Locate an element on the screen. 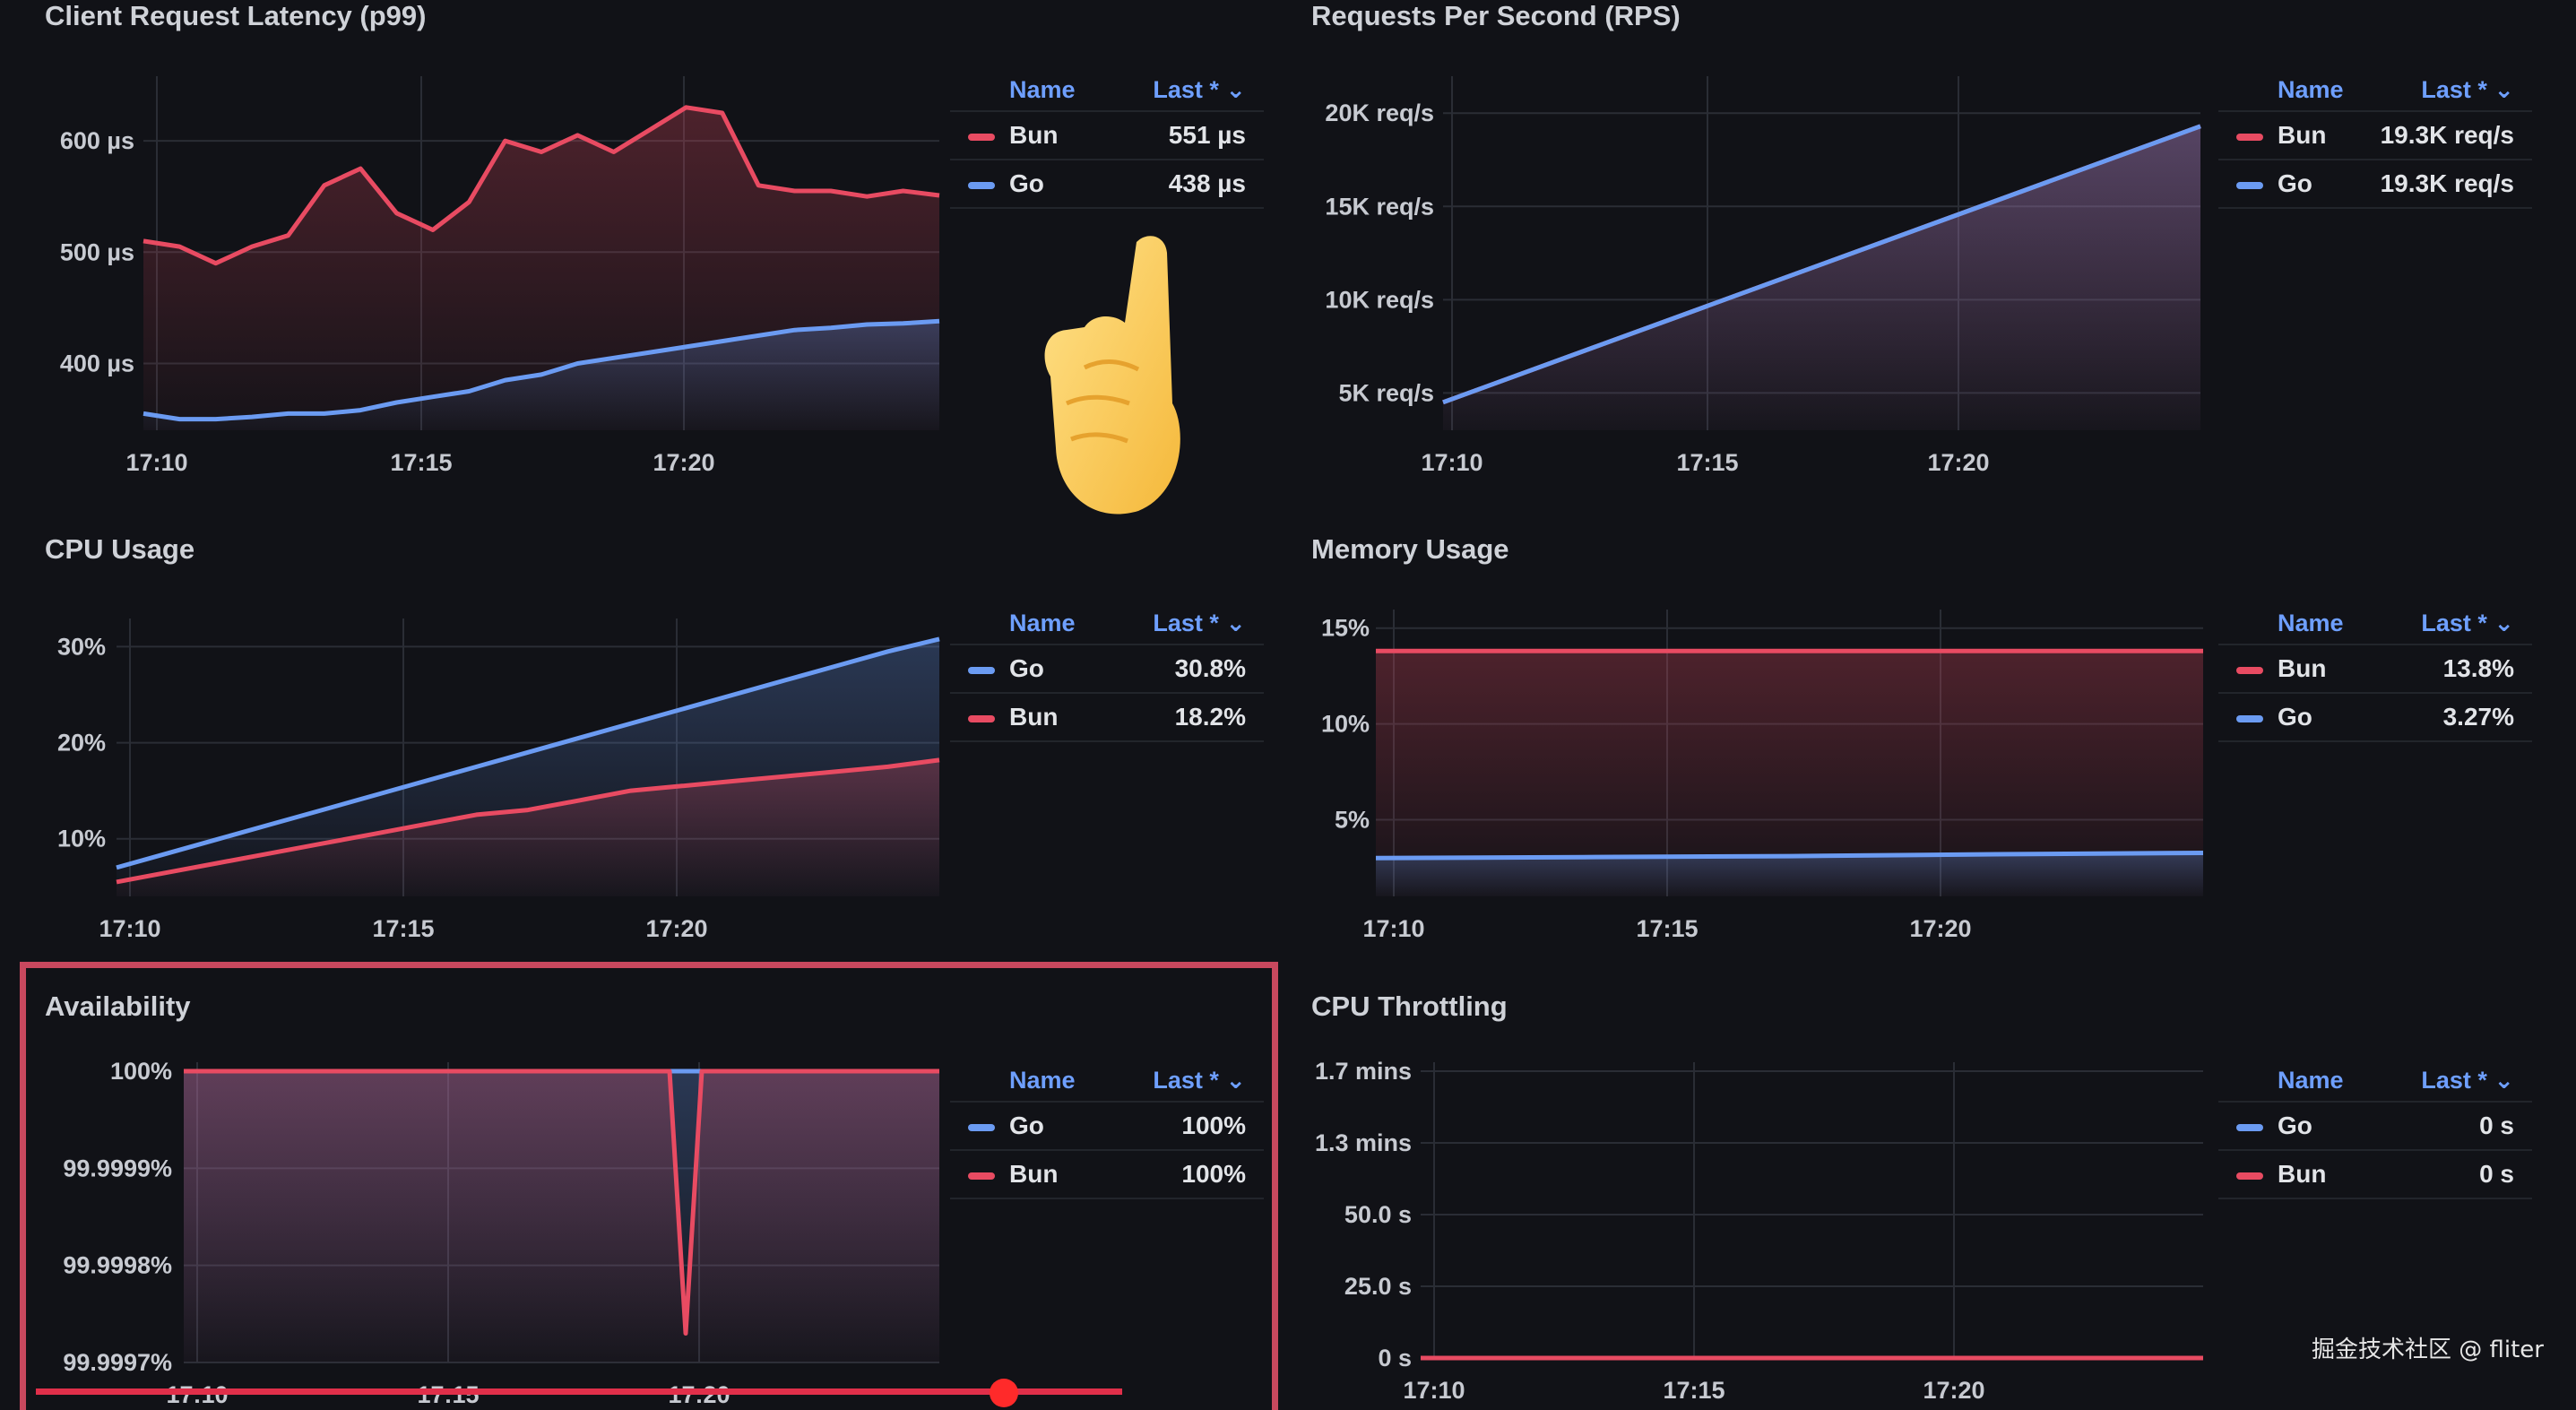  legend: Name Last * ⌄ Bun 13.8% Go 3.27% is located at coordinates (2375, 677).